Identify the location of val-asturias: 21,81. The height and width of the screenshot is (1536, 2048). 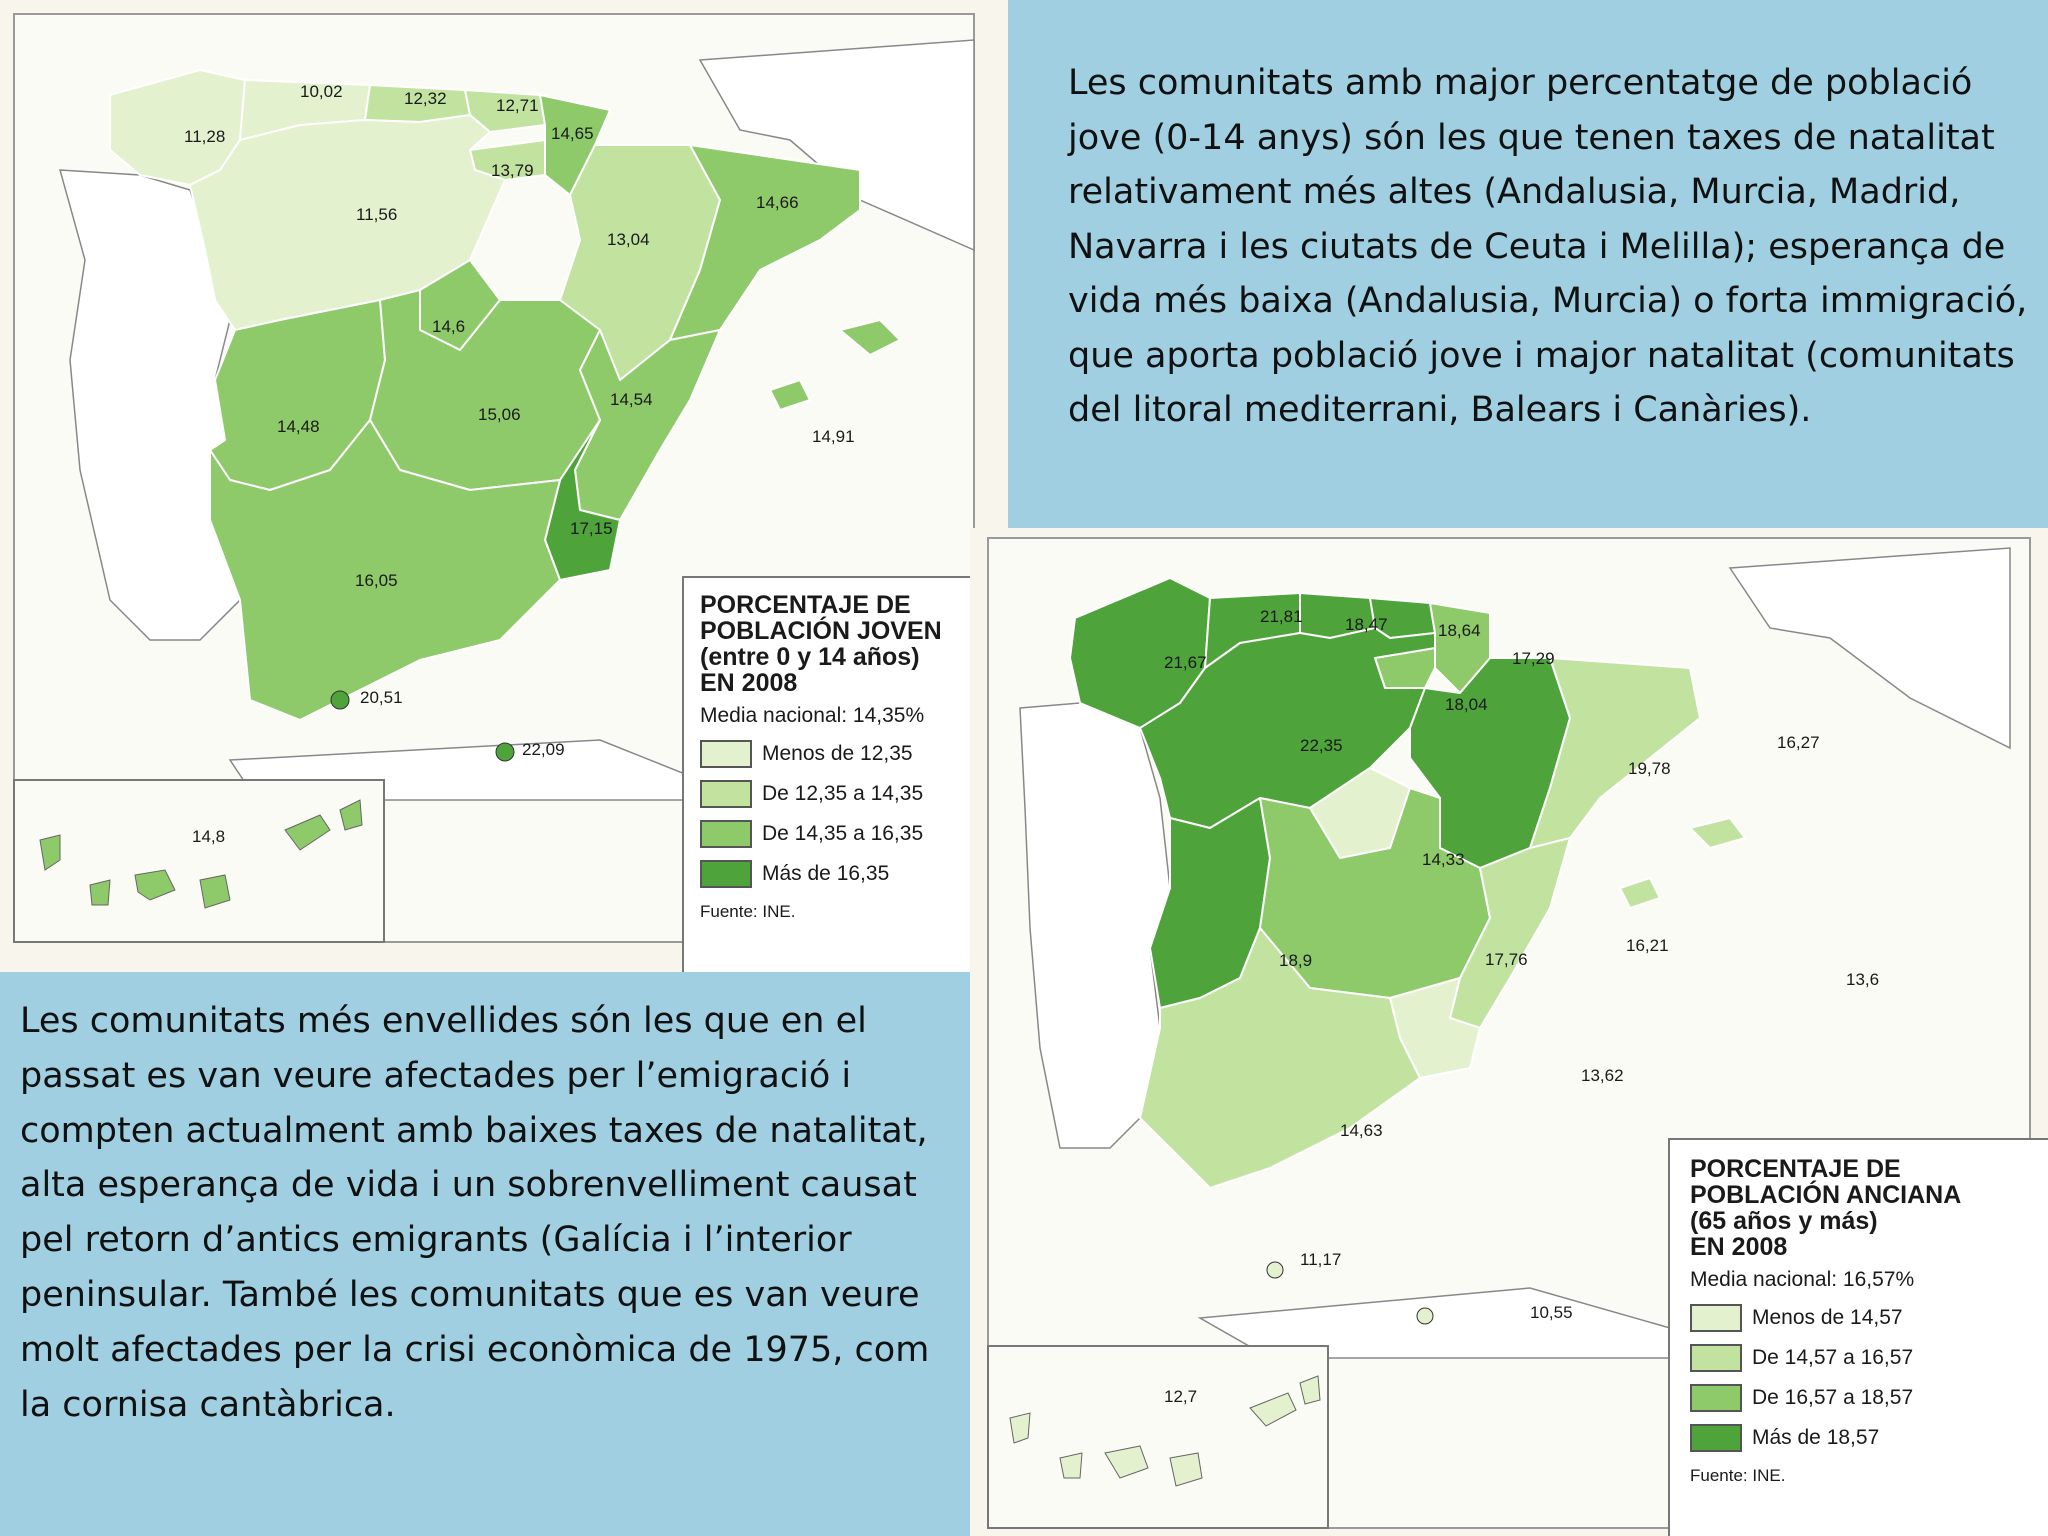
(1281, 616).